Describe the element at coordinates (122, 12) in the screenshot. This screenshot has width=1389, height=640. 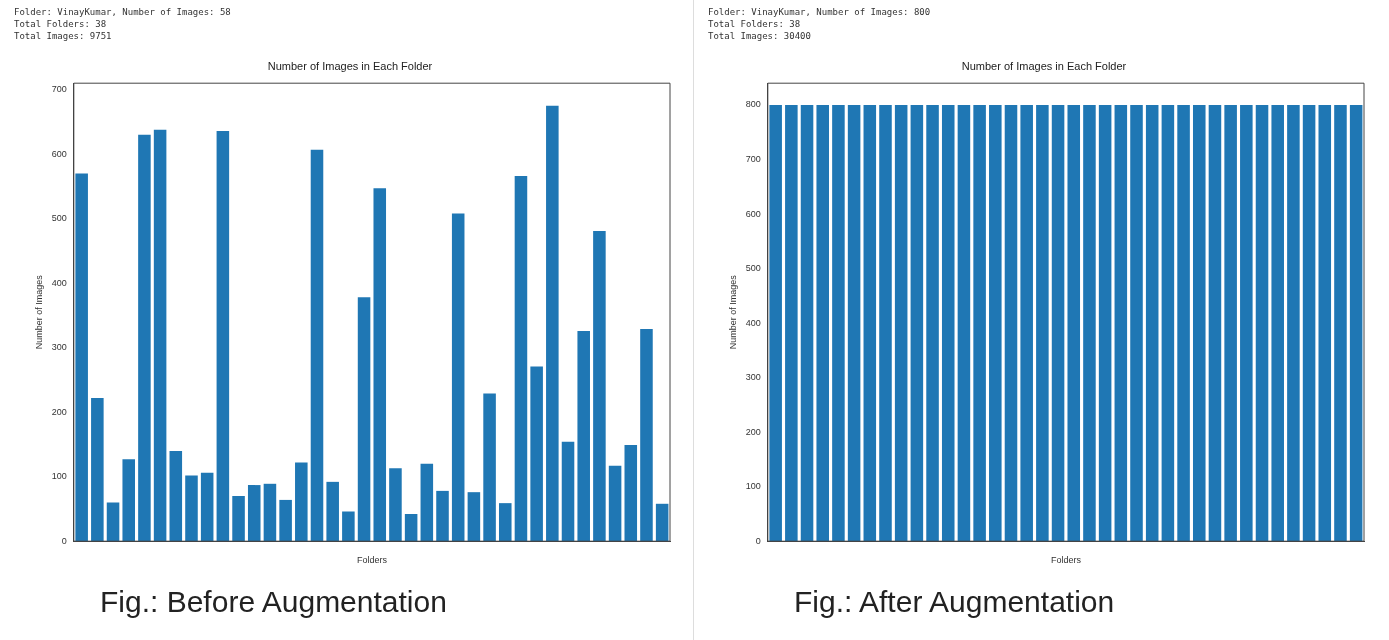
I see `text: Folder: VinayKumar, Number of Images: 58` at that location.